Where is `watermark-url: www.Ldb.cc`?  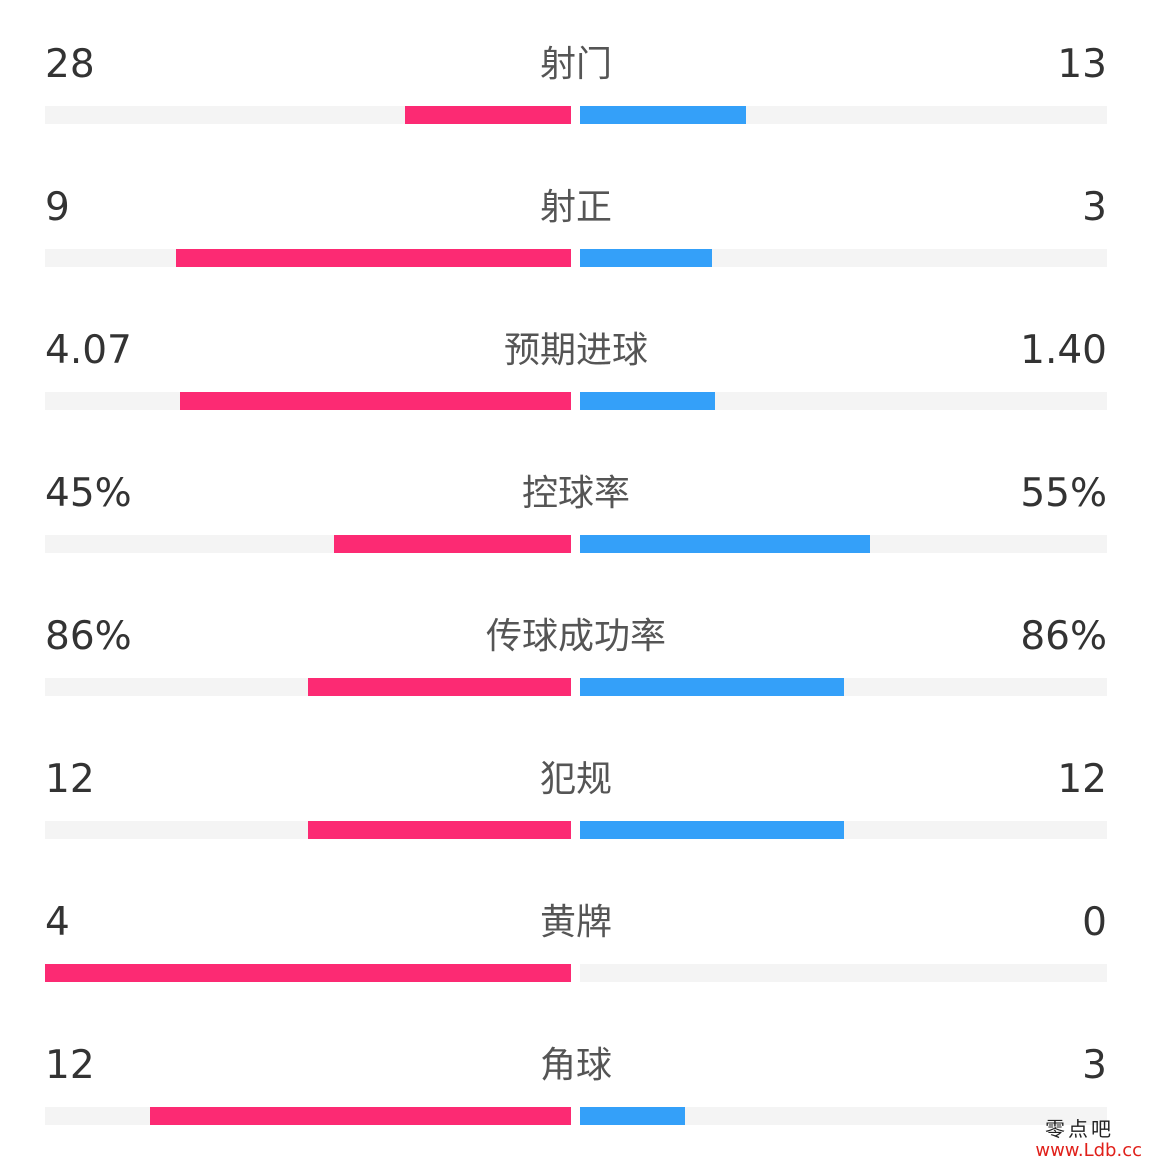
watermark-url: www.Ldb.cc is located at coordinates (1088, 1150).